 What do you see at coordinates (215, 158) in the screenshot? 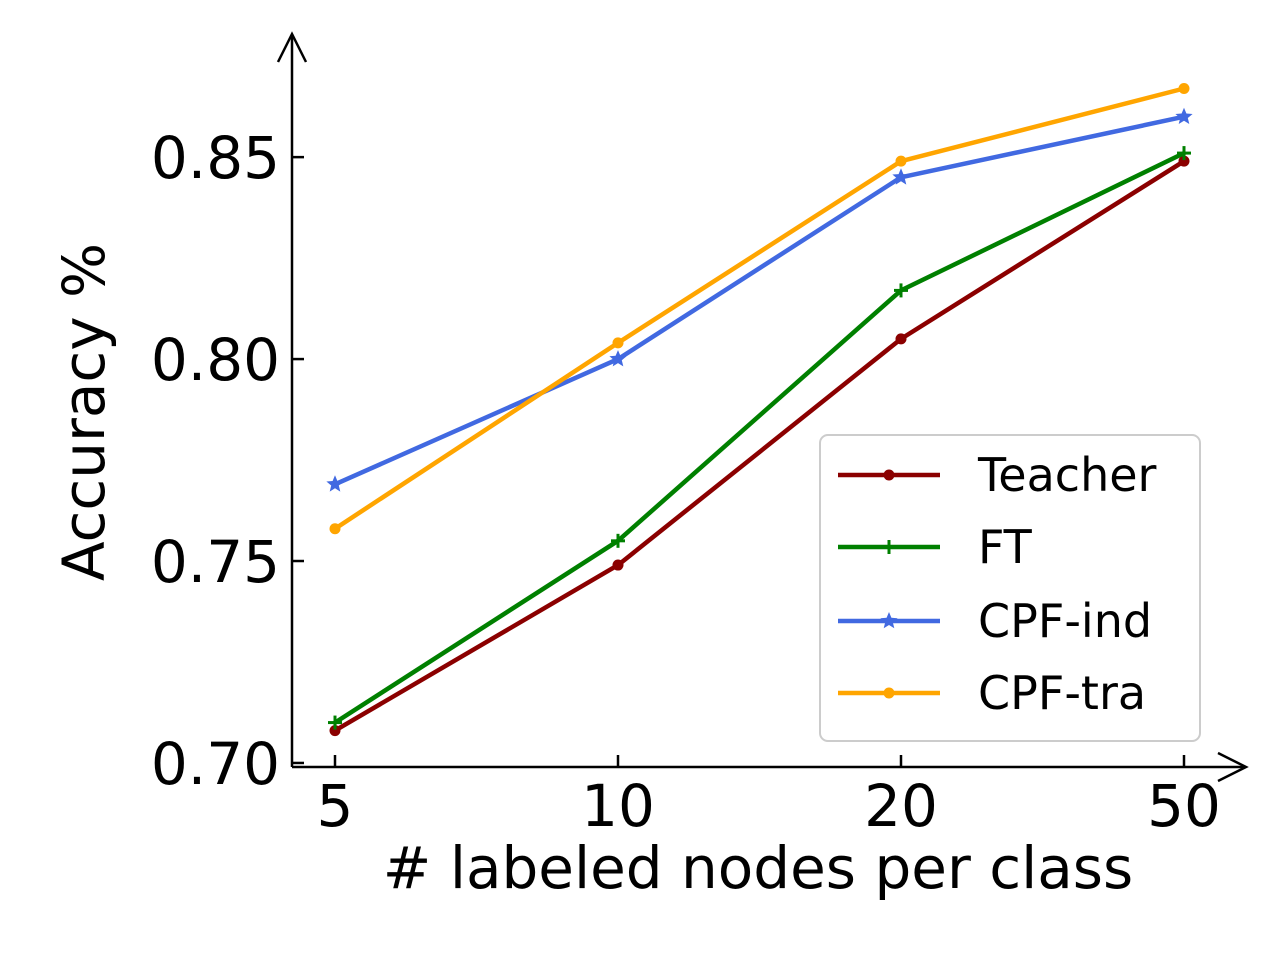
I see `y-tick-label: 0.85` at bounding box center [215, 158].